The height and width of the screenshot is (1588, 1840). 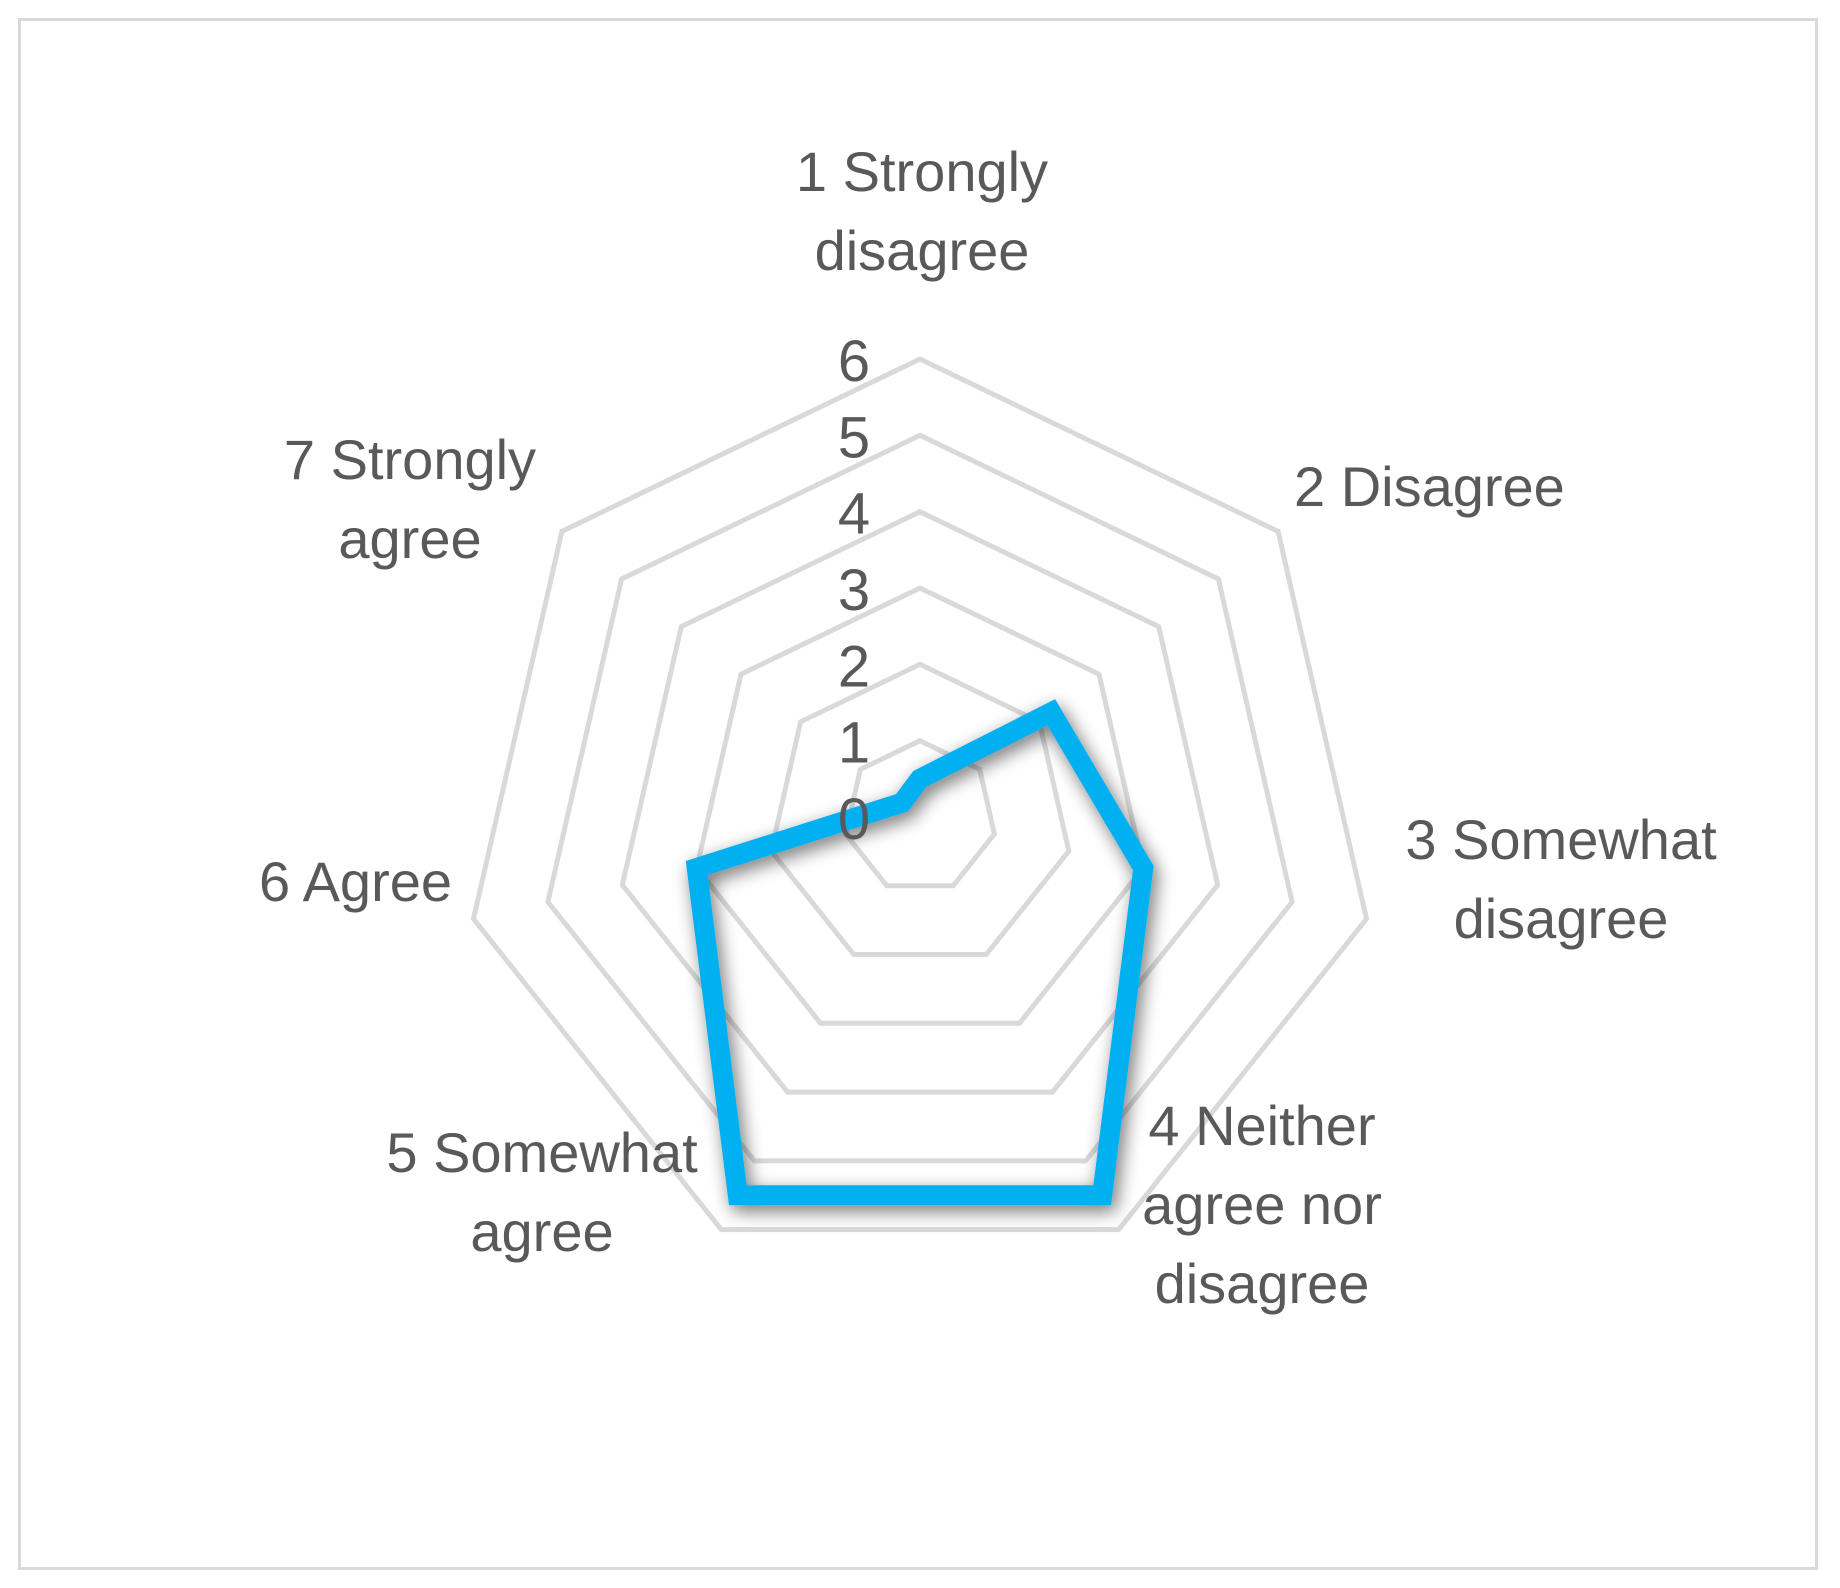 What do you see at coordinates (854, 514) in the screenshot?
I see `tick-label-4: 4` at bounding box center [854, 514].